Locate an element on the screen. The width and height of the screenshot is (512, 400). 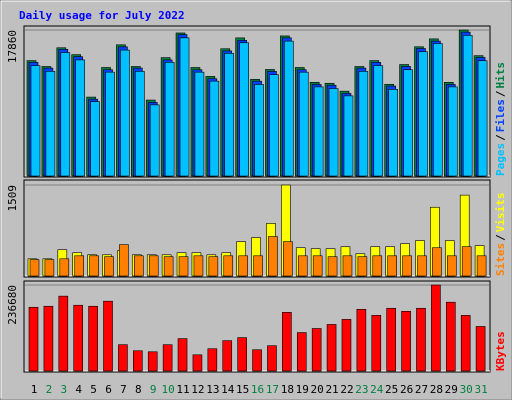
legend: KBytes is located at coordinates (500, 351).